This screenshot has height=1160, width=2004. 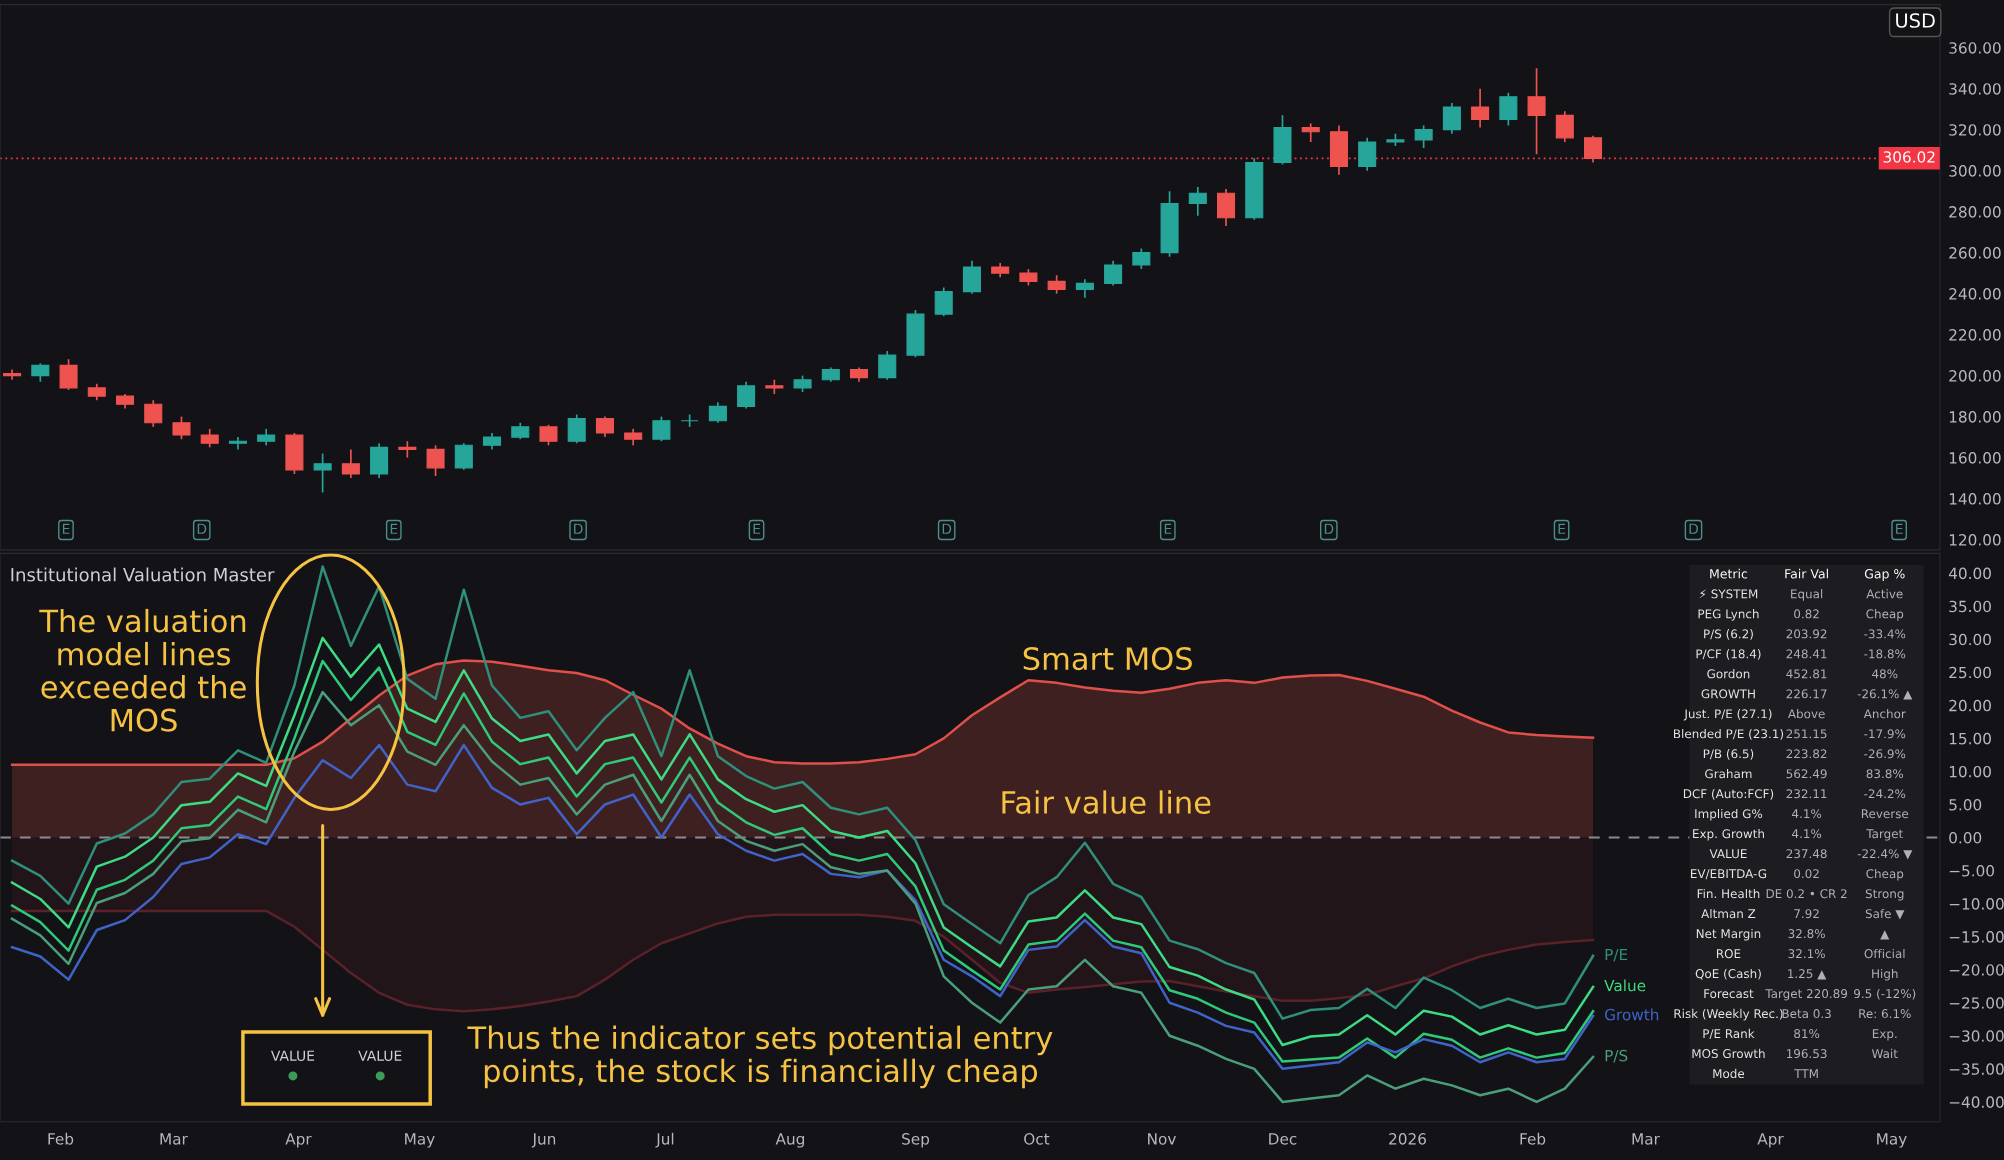 I want to click on annotation: Safe ▼, so click(x=1885, y=914).